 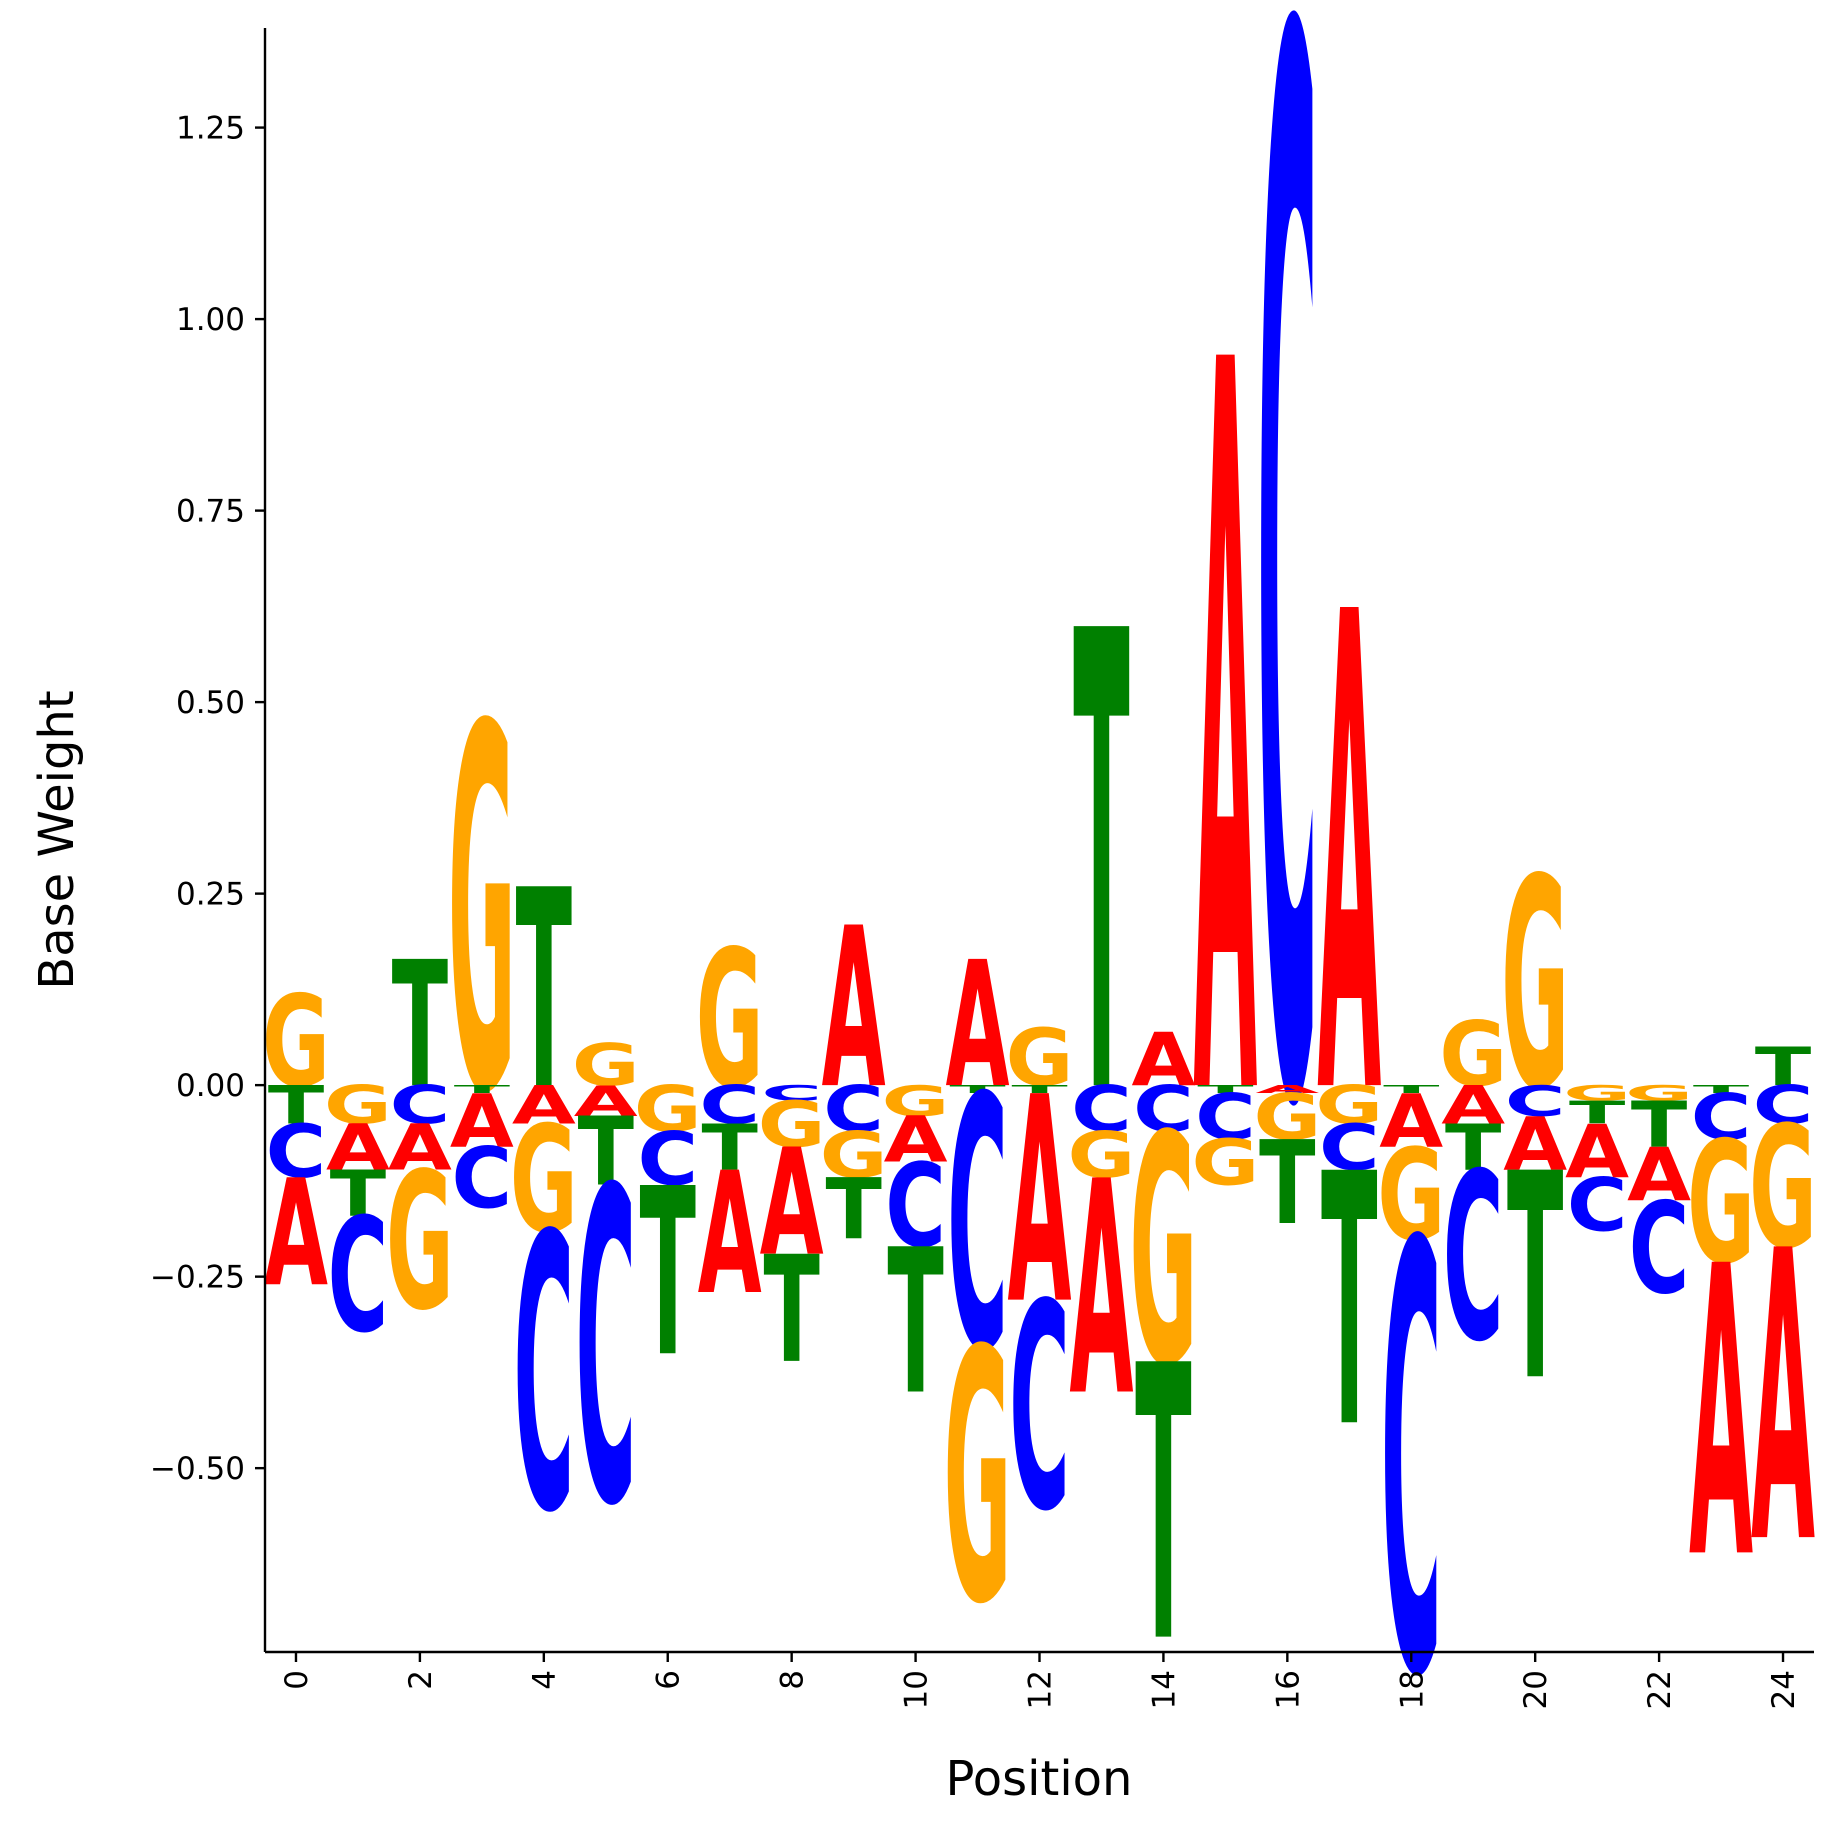 I want to click on y-axis-label: Base Weight, so click(x=57, y=839).